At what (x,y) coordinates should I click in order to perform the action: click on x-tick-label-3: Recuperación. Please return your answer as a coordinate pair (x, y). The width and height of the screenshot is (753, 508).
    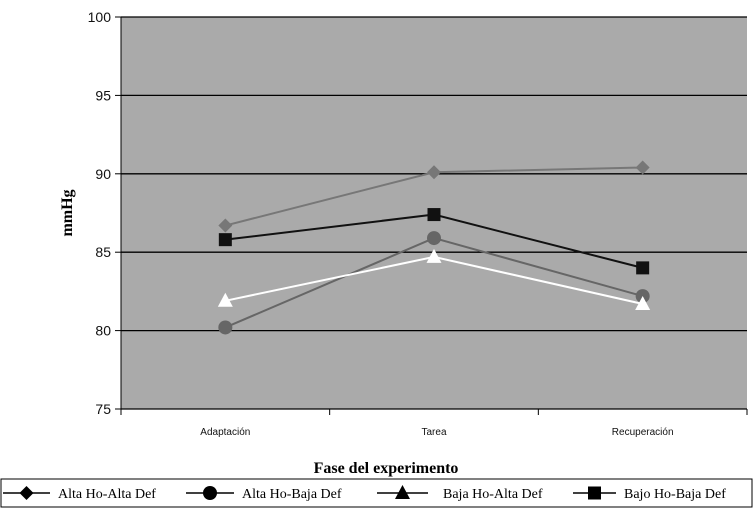
    Looking at the image, I should click on (643, 432).